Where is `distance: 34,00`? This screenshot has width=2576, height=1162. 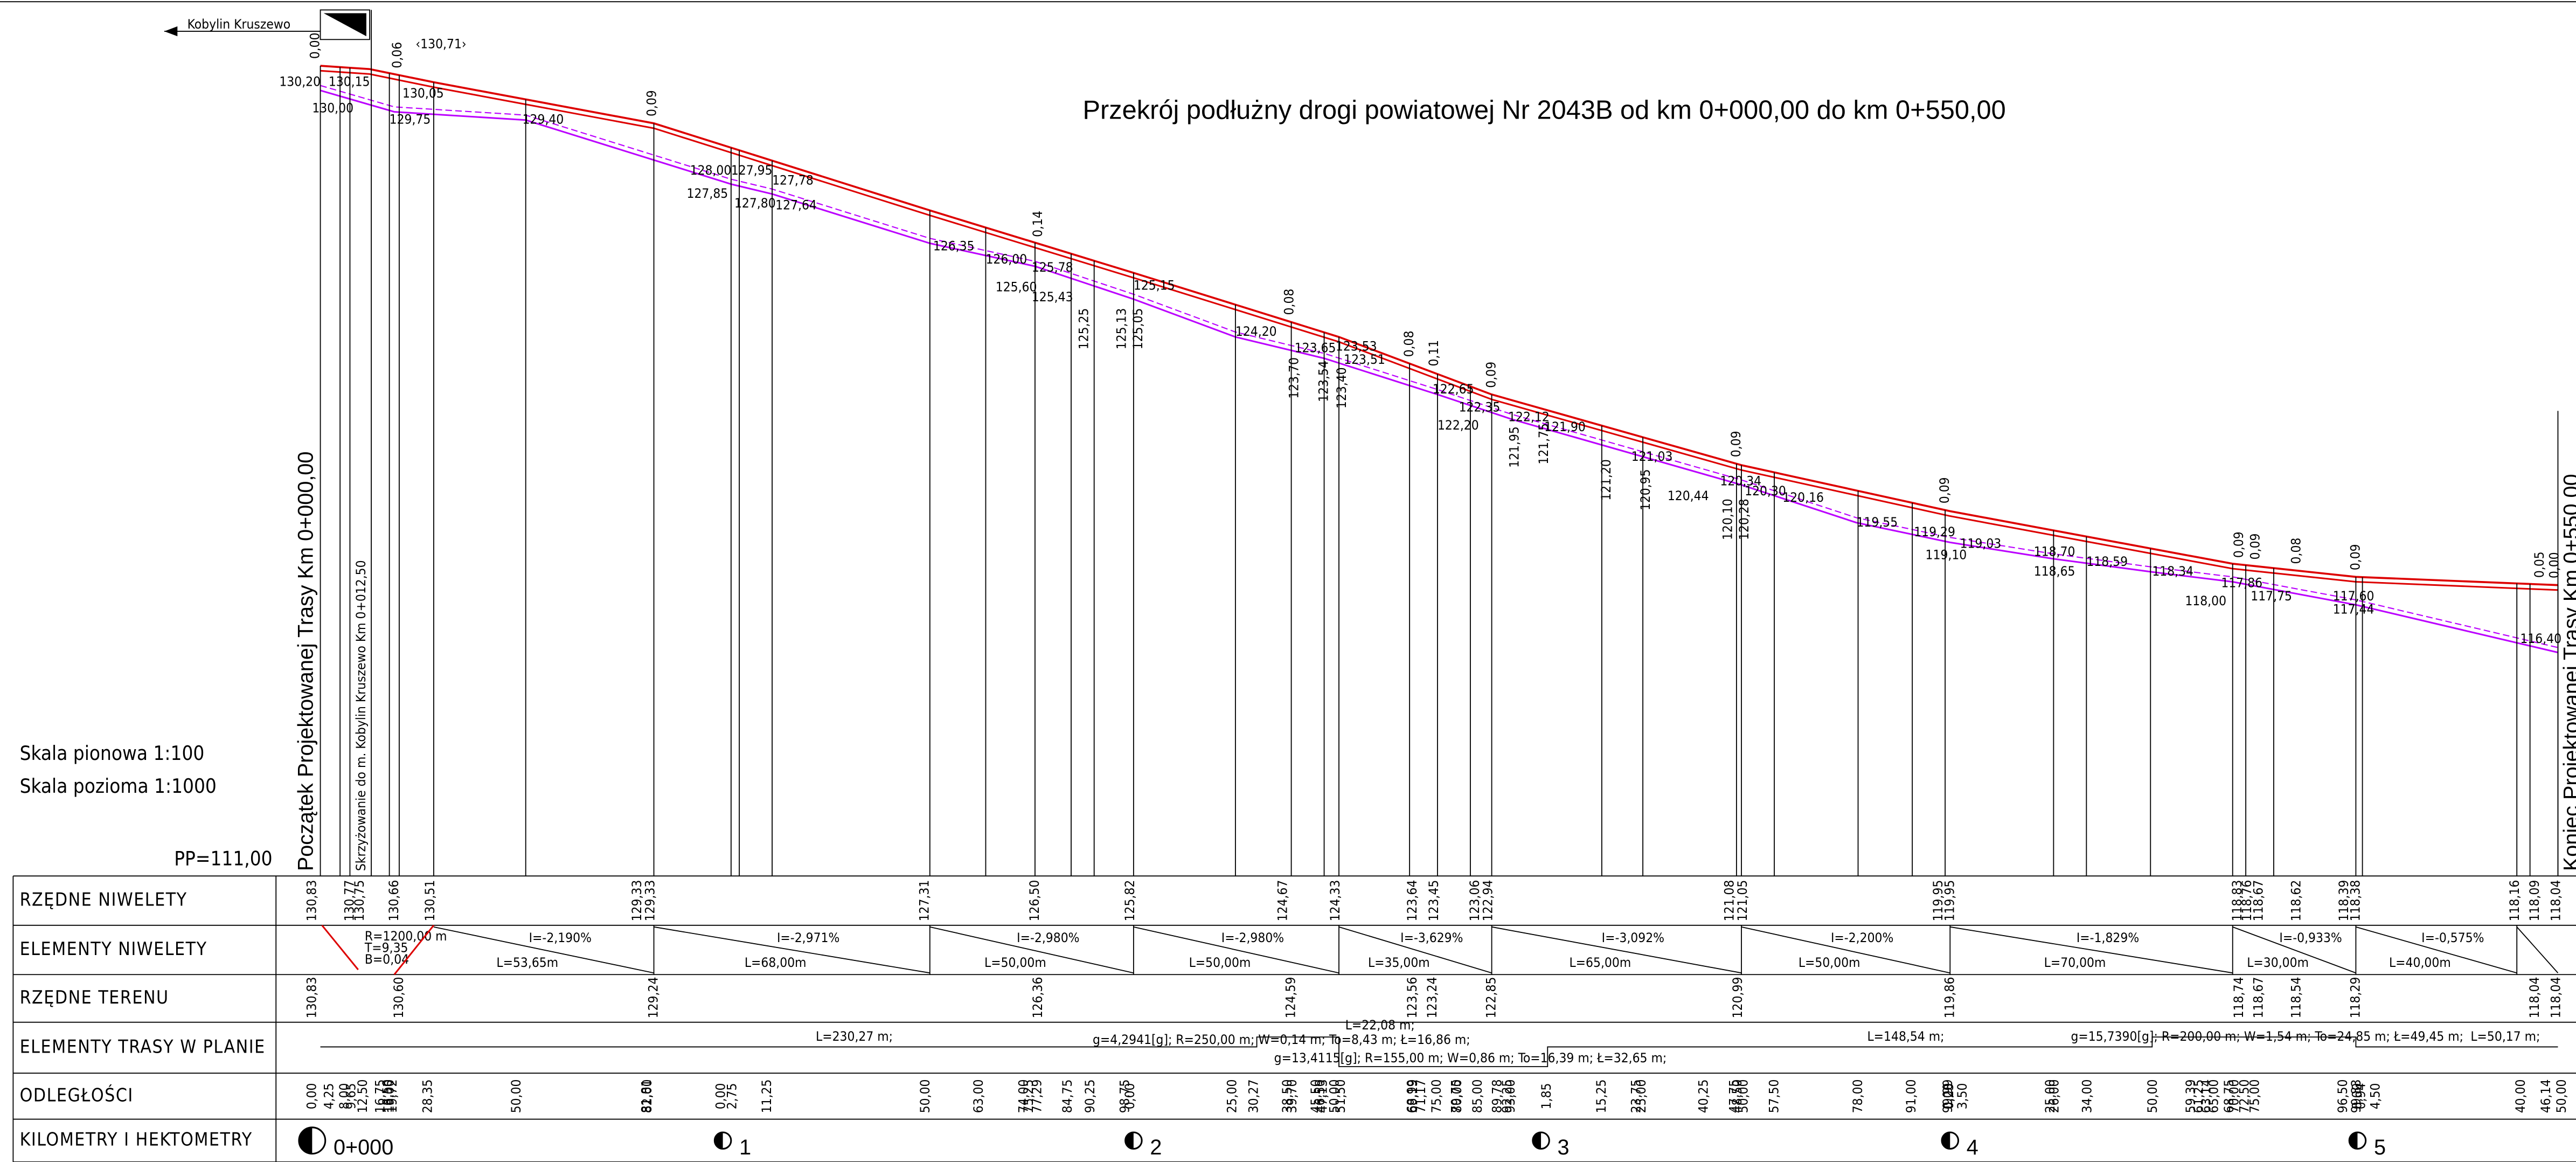
distance: 34,00 is located at coordinates (2086, 1096).